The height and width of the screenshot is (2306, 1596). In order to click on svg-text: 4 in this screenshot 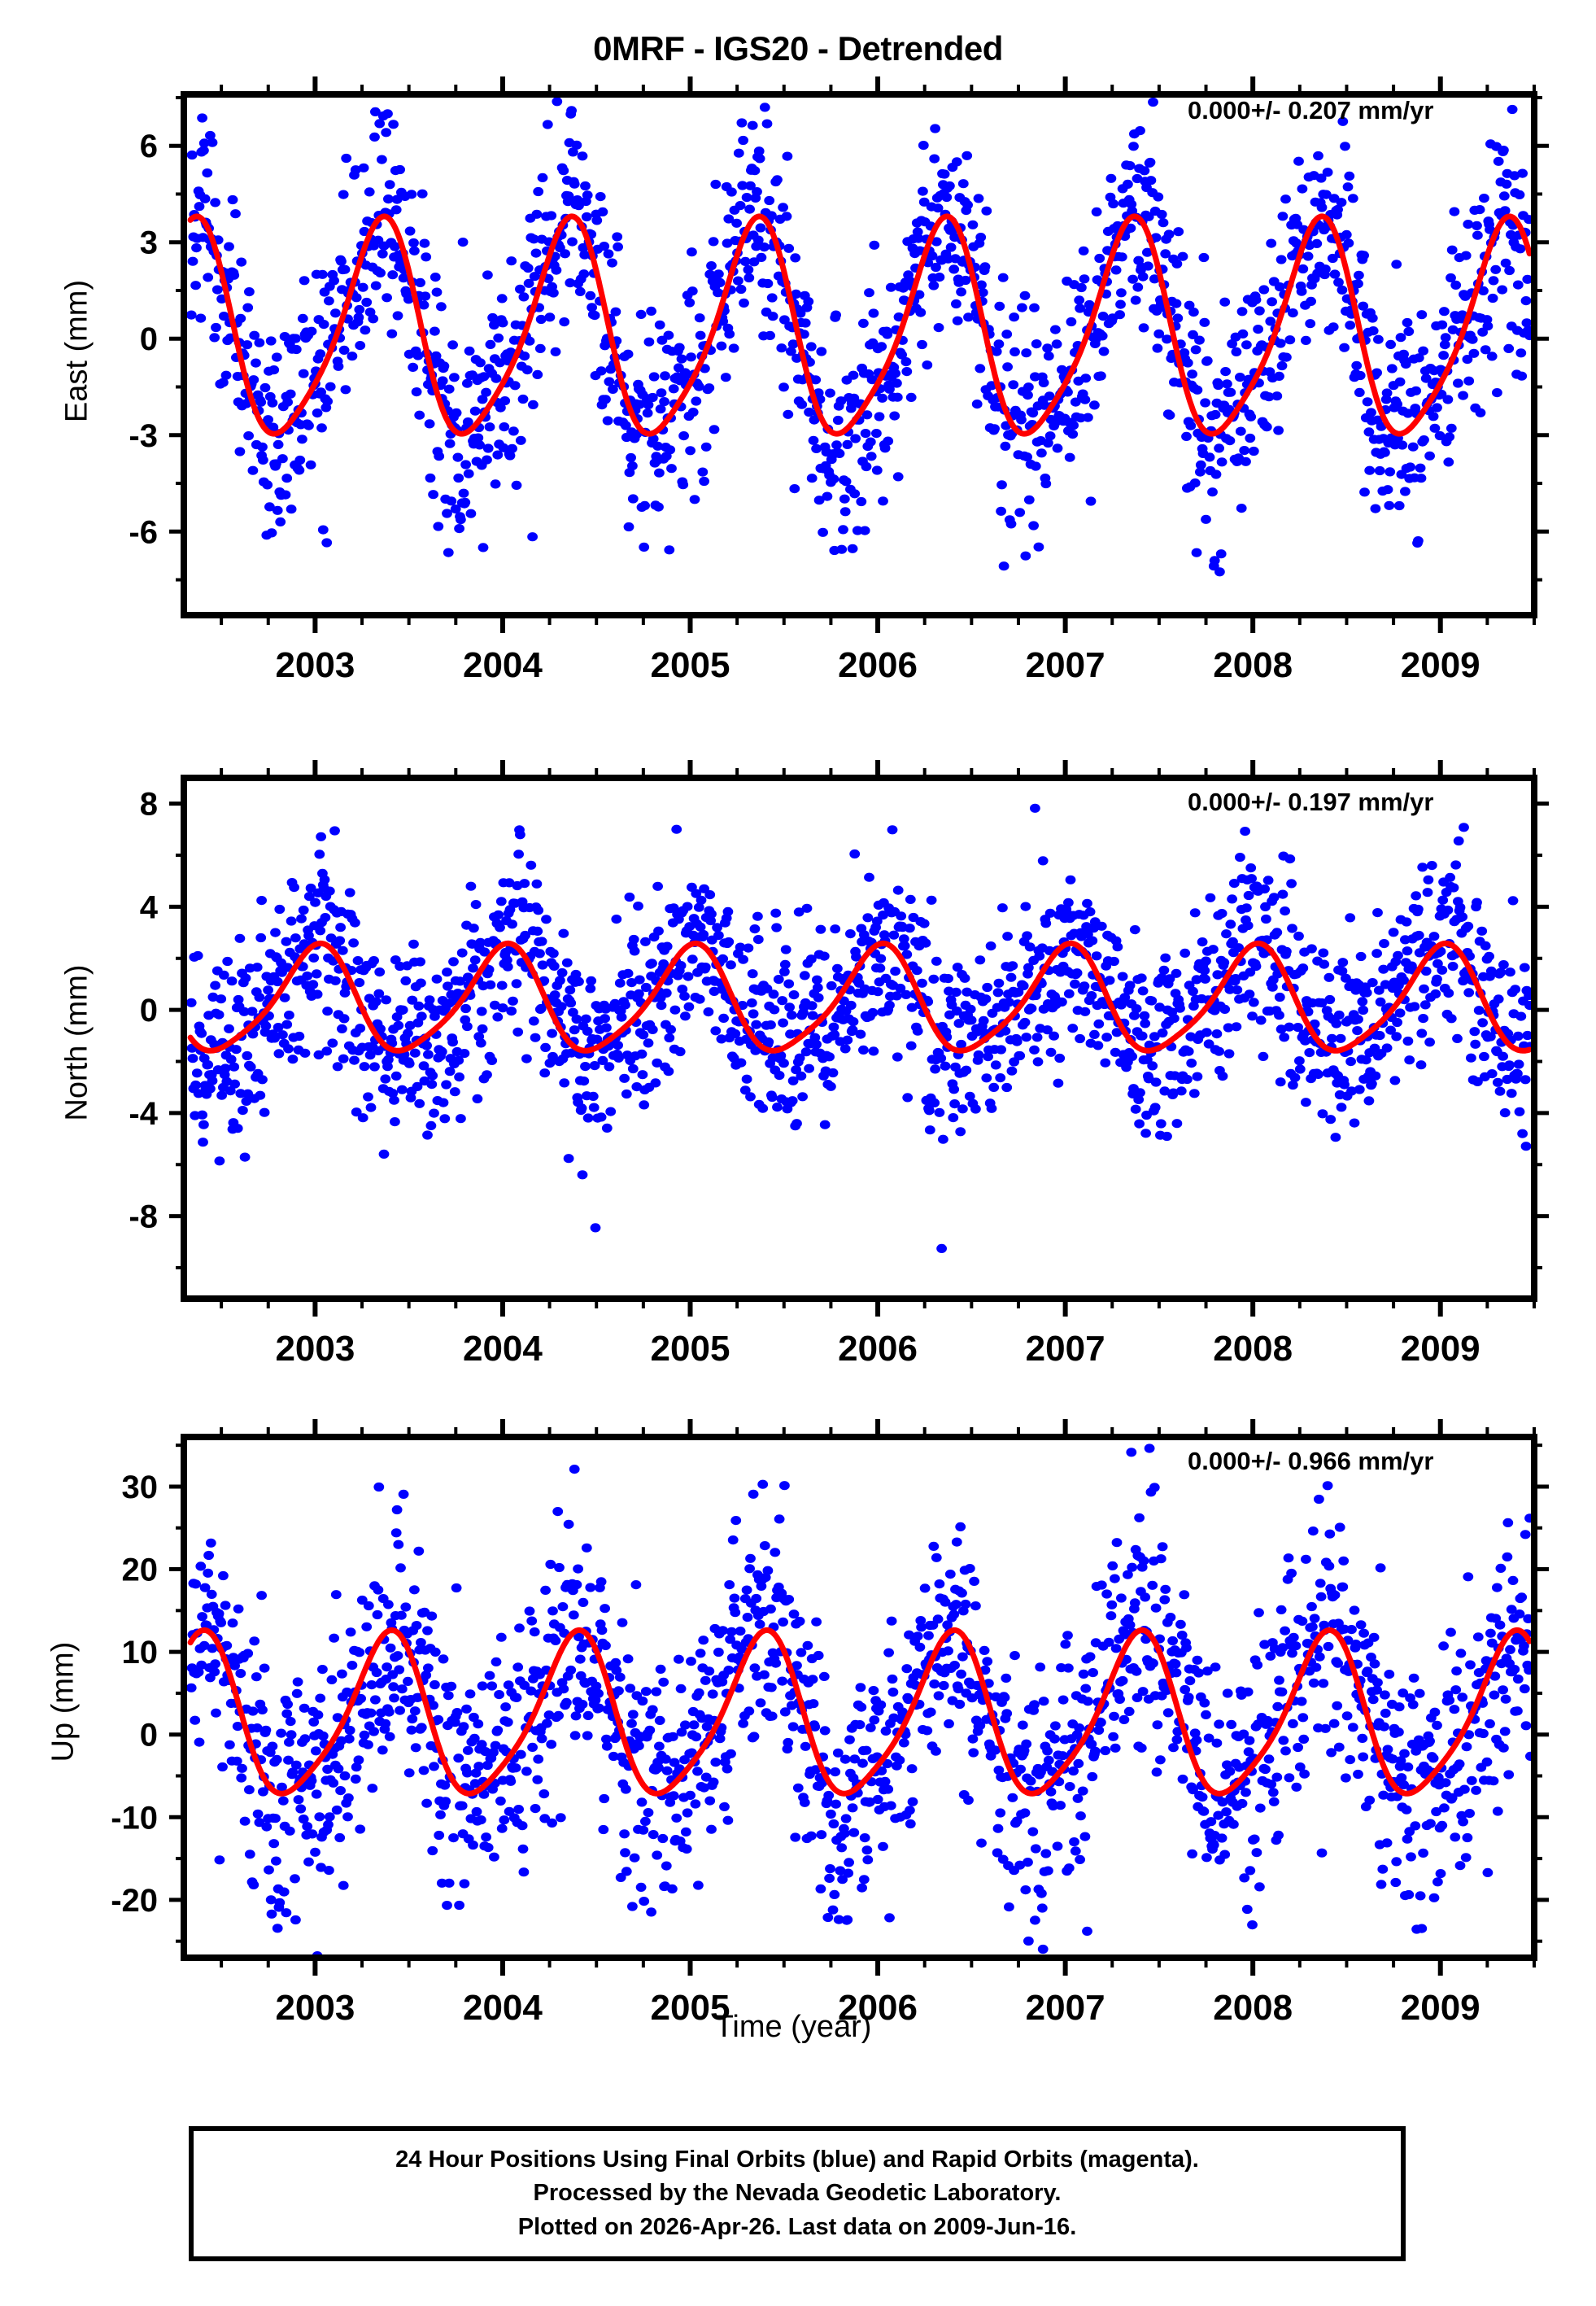, I will do `click(149, 907)`.